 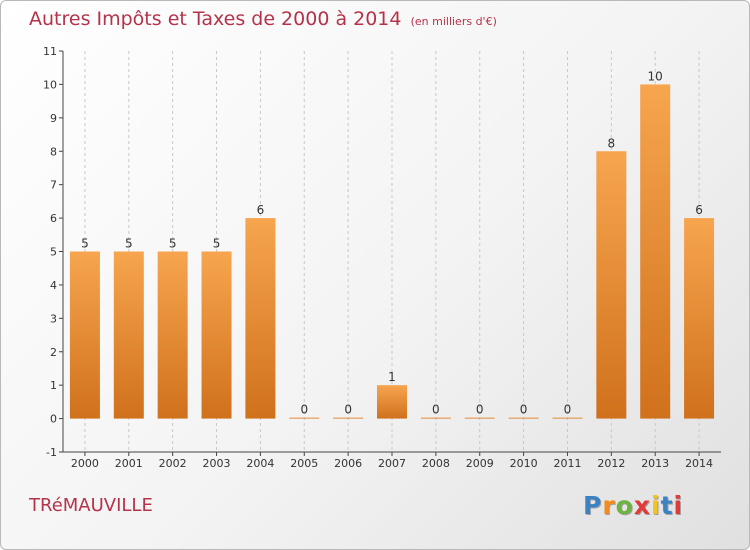 What do you see at coordinates (53, 385) in the screenshot?
I see `y-tick-label: 1` at bounding box center [53, 385].